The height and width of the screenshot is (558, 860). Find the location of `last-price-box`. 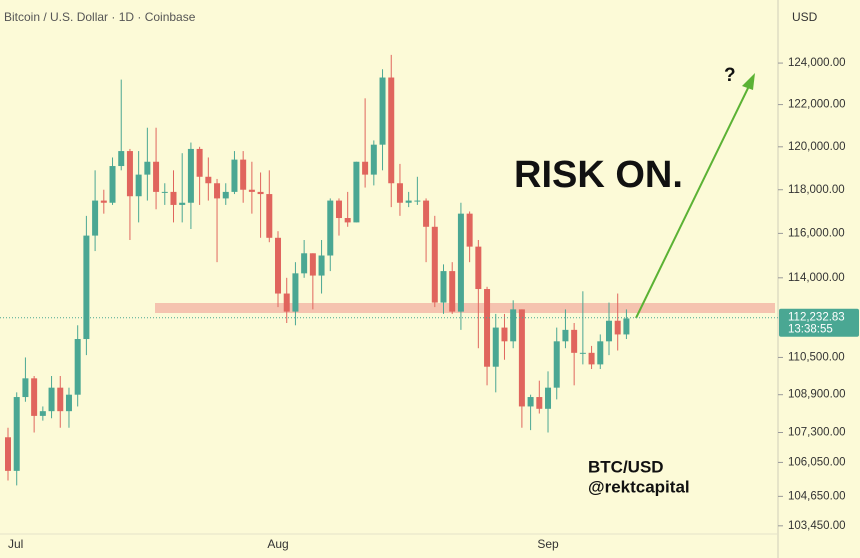

last-price-box is located at coordinates (819, 322).